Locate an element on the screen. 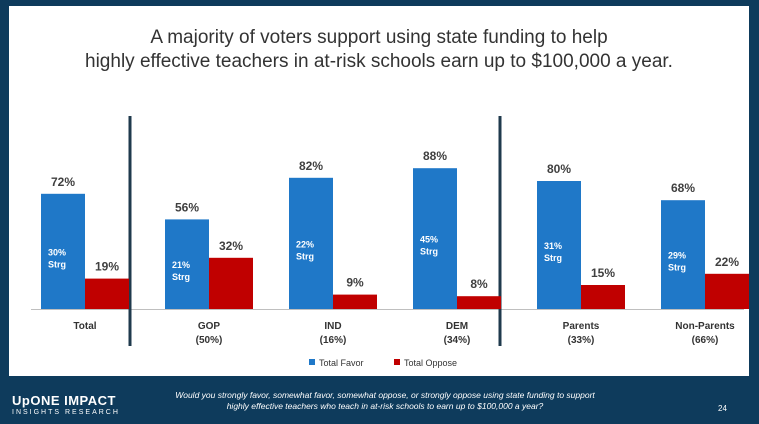 The height and width of the screenshot is (424, 759). legend-swatch-oppose is located at coordinates (397, 362).